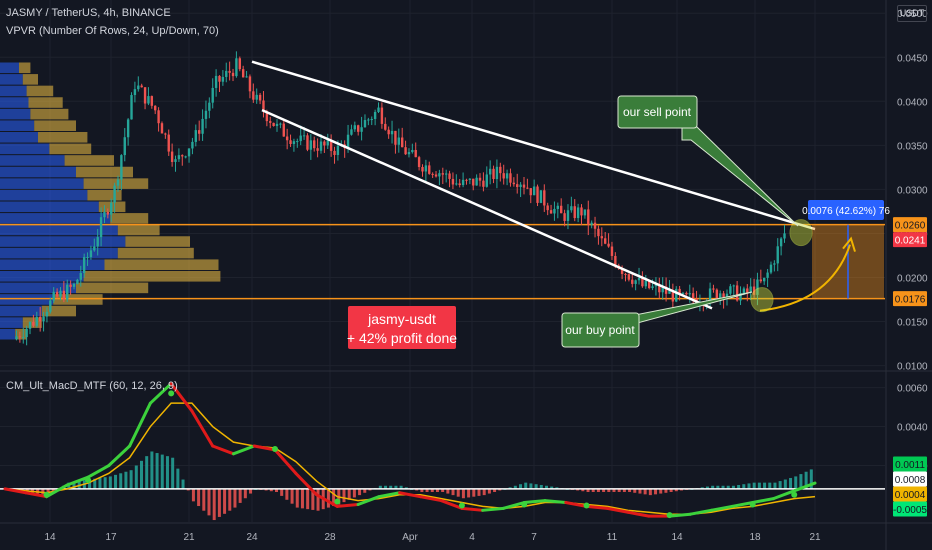 The width and height of the screenshot is (932, 550). I want to click on buy-callout-box, so click(600, 330).